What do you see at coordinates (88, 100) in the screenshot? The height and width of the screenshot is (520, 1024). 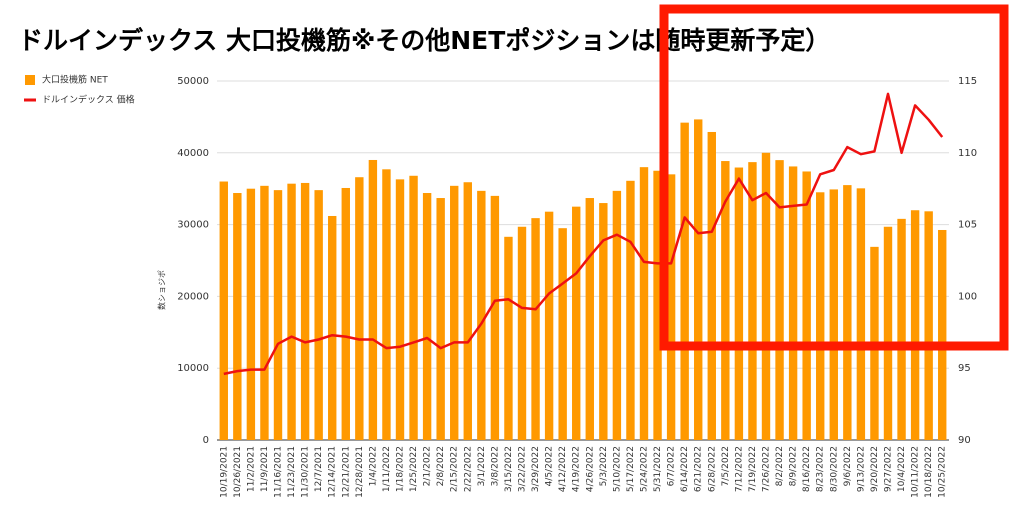 I see `legend-label: ドルインデックス 価格` at bounding box center [88, 100].